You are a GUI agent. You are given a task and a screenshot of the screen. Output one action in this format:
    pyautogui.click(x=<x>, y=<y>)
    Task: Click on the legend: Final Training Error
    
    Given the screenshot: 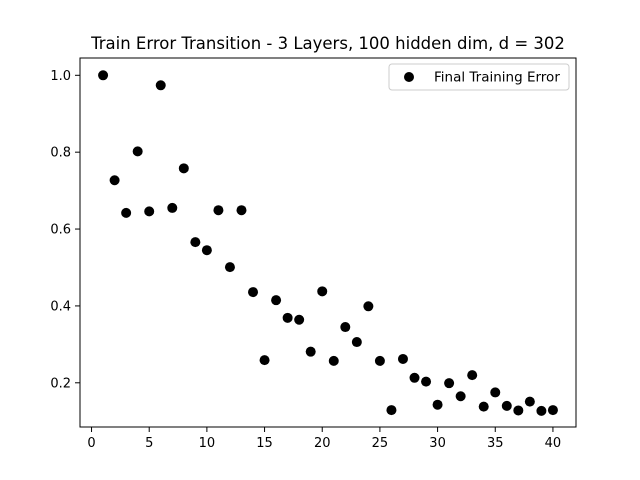 What is the action you would take?
    pyautogui.click(x=479, y=77)
    